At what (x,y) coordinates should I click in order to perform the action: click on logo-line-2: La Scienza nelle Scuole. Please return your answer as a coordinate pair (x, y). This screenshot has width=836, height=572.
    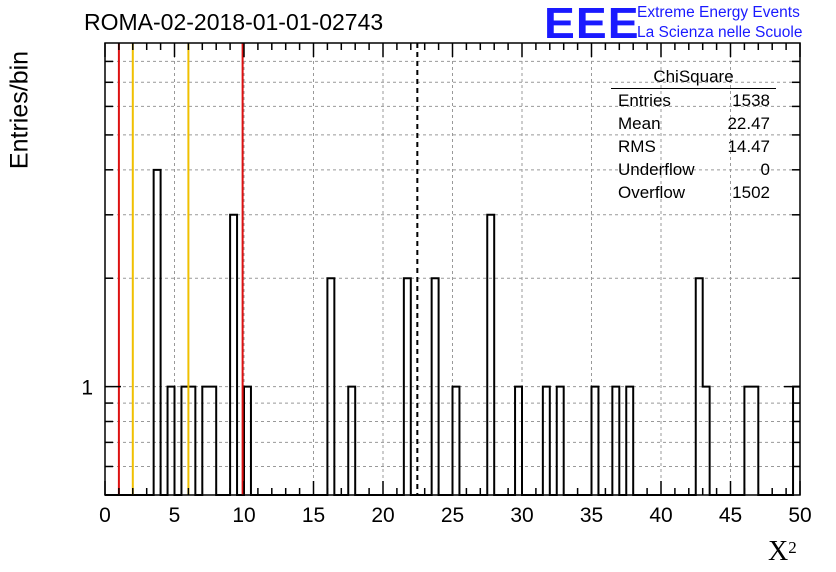
    Looking at the image, I should click on (720, 32).